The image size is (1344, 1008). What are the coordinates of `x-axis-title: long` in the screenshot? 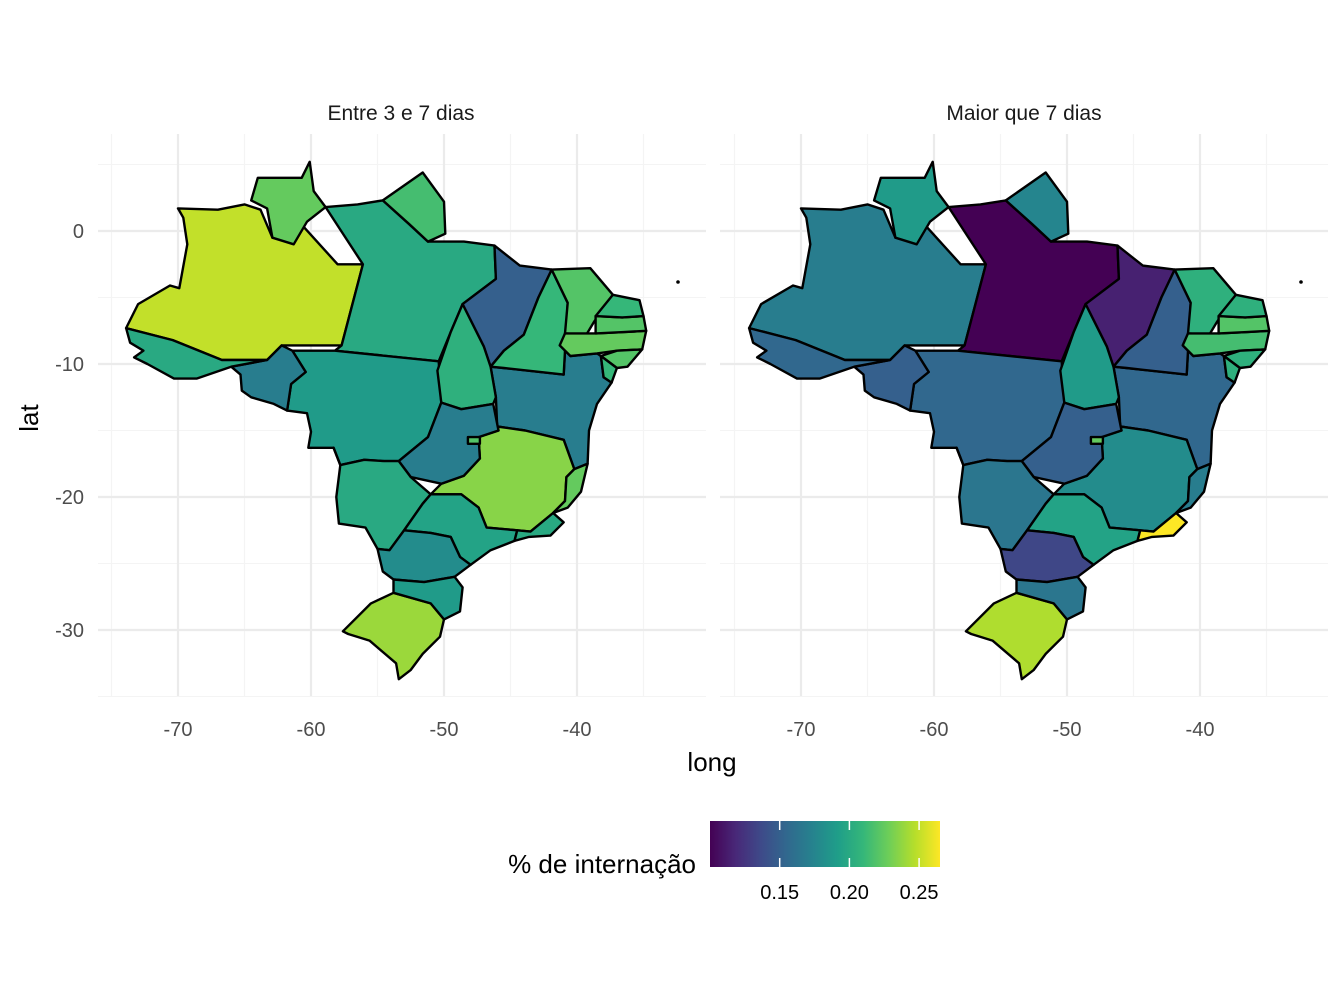 It's located at (711, 762).